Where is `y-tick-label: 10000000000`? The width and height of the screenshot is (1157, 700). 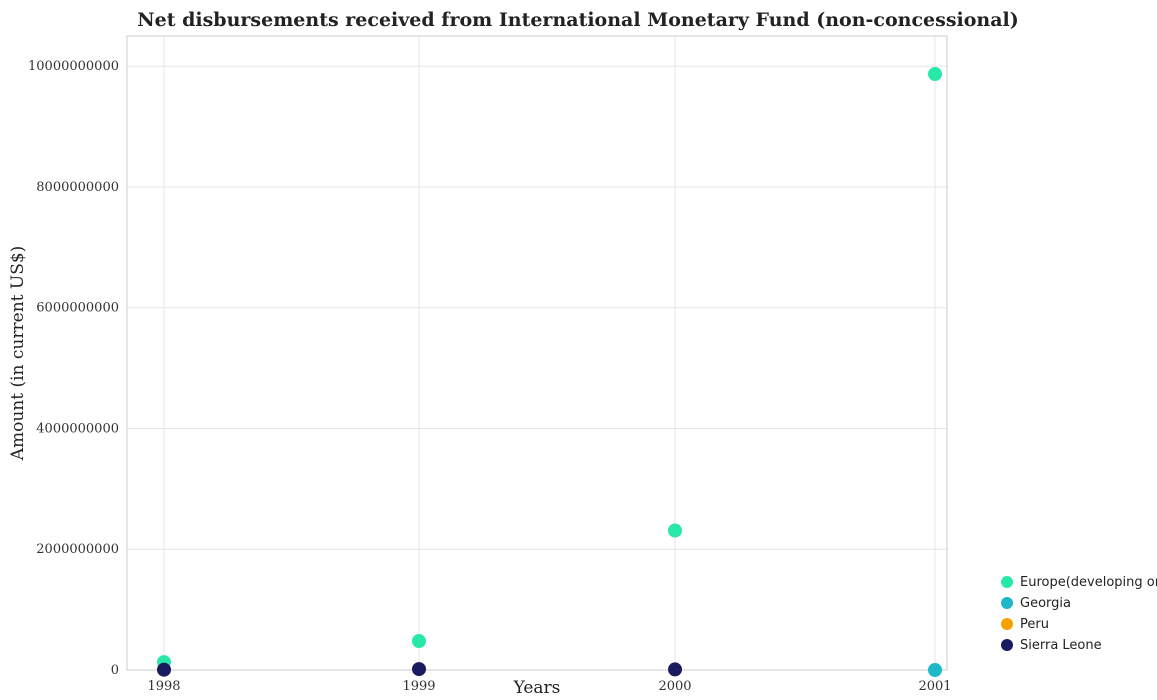
y-tick-label: 10000000000 is located at coordinates (73, 66).